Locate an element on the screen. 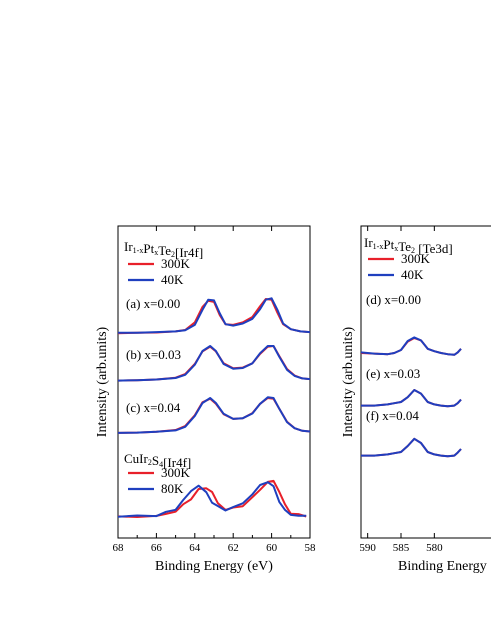  series-line-300K is located at coordinates (411, 346).